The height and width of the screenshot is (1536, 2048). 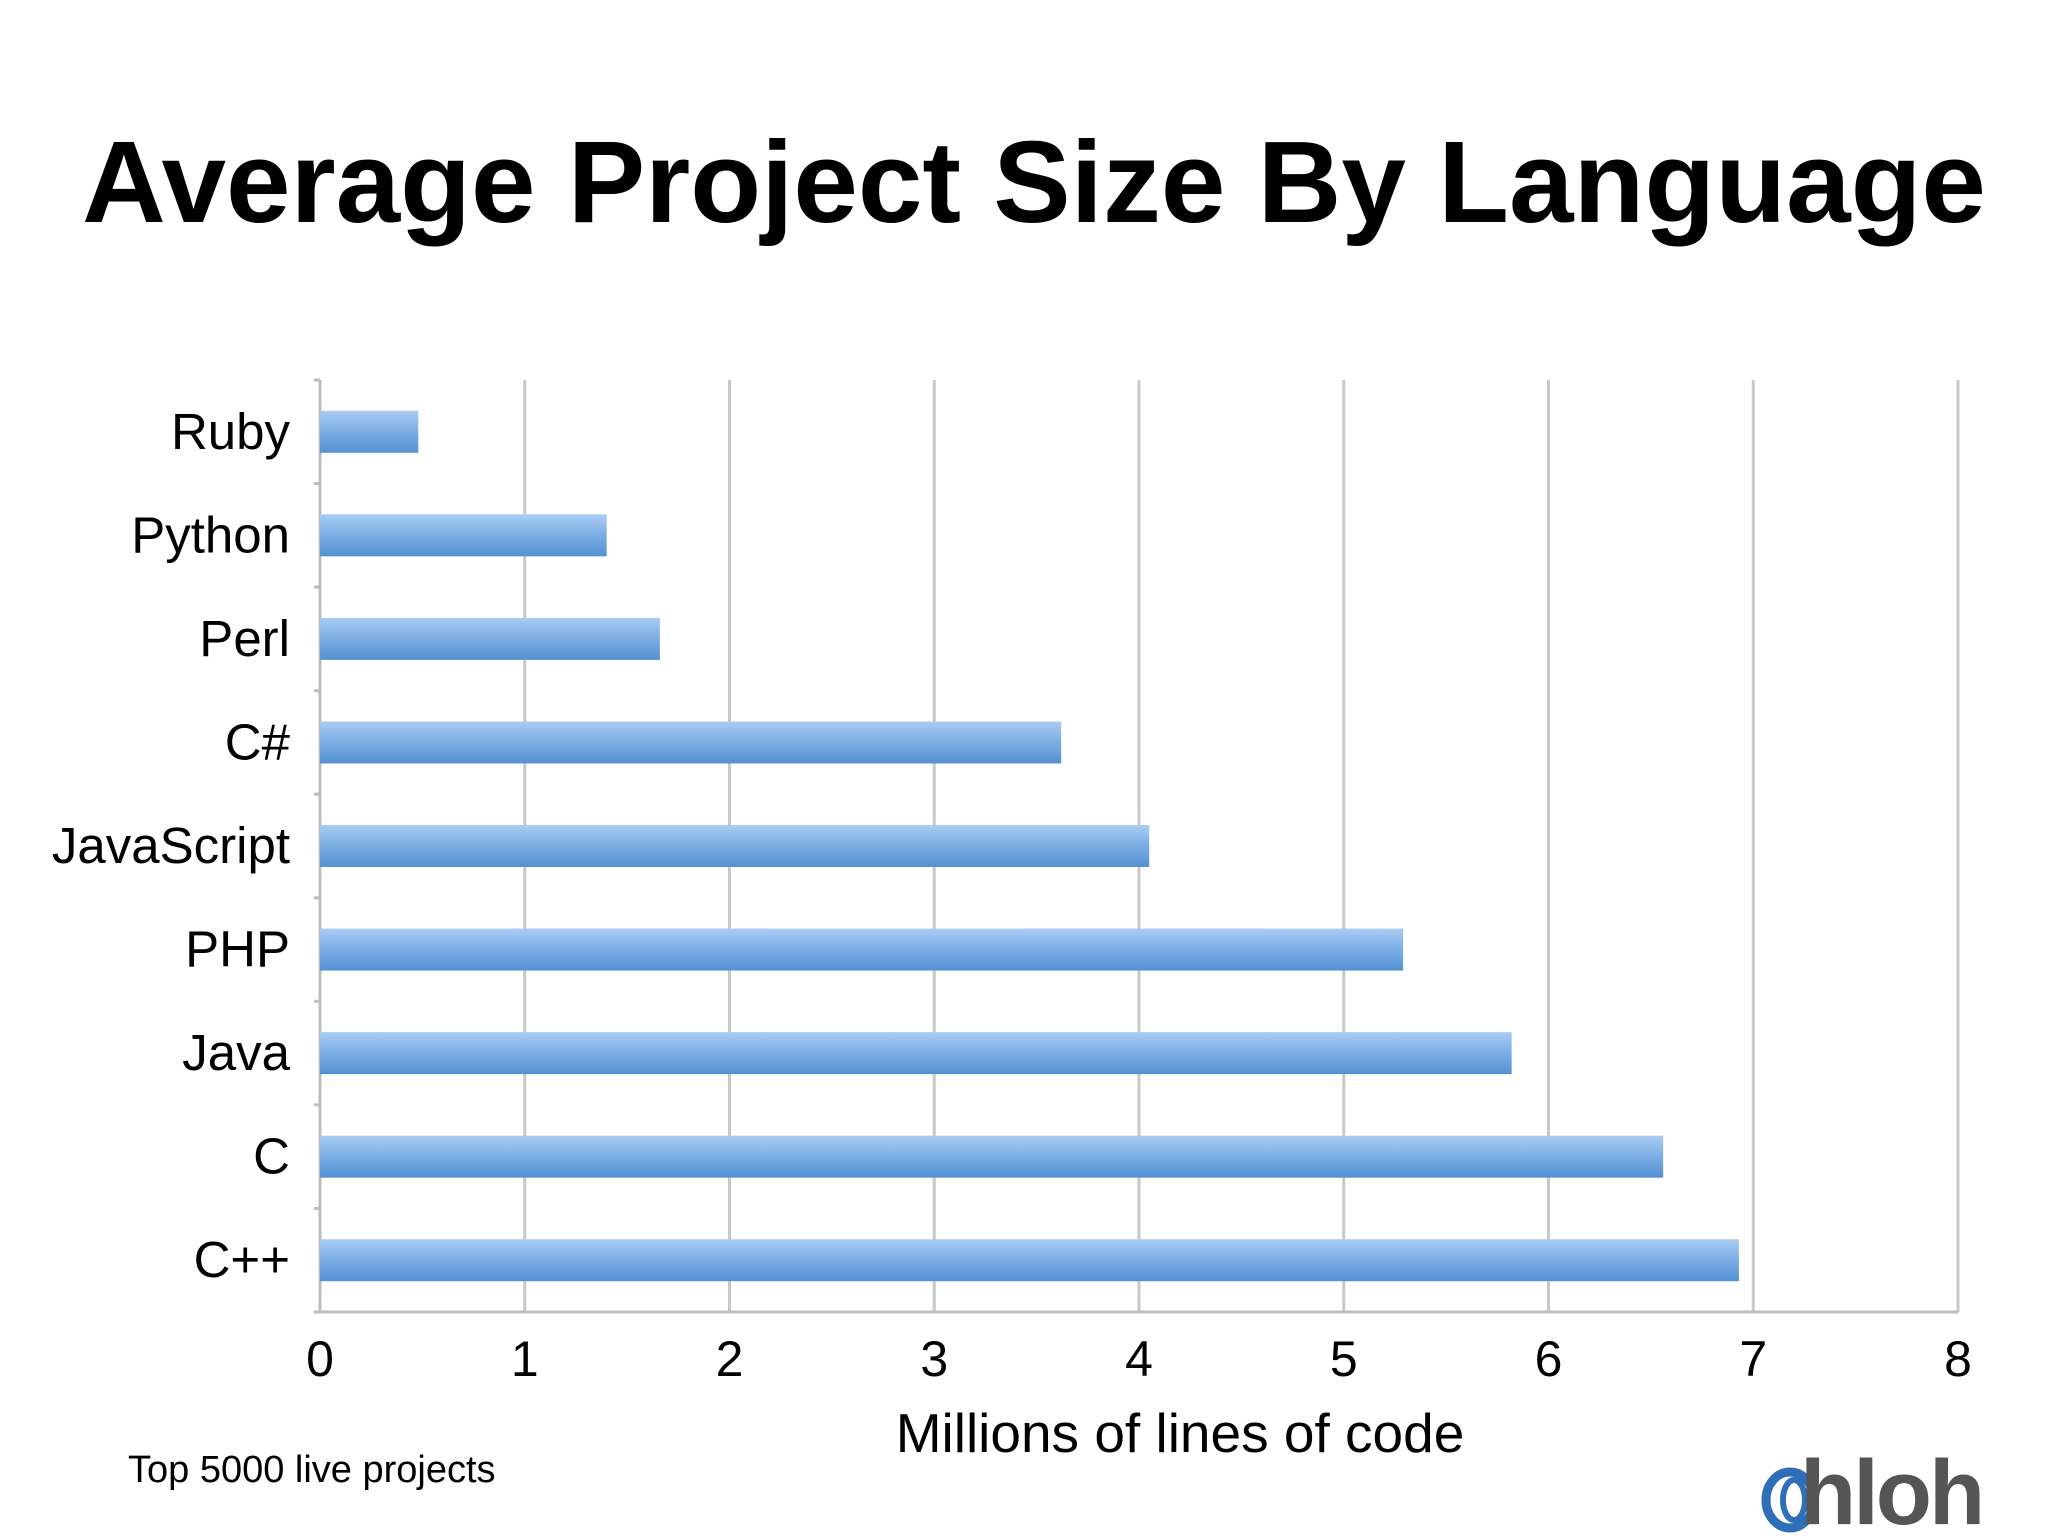 I want to click on category-labels: Ruby Python Perl C# JavaScript PHP Java C C++, so click(x=171, y=845).